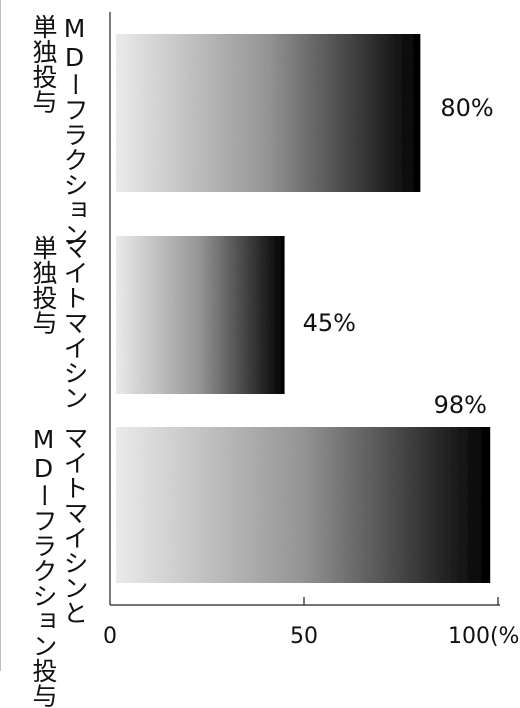  I want to click on x-tick-label-50: 50, so click(304, 636).